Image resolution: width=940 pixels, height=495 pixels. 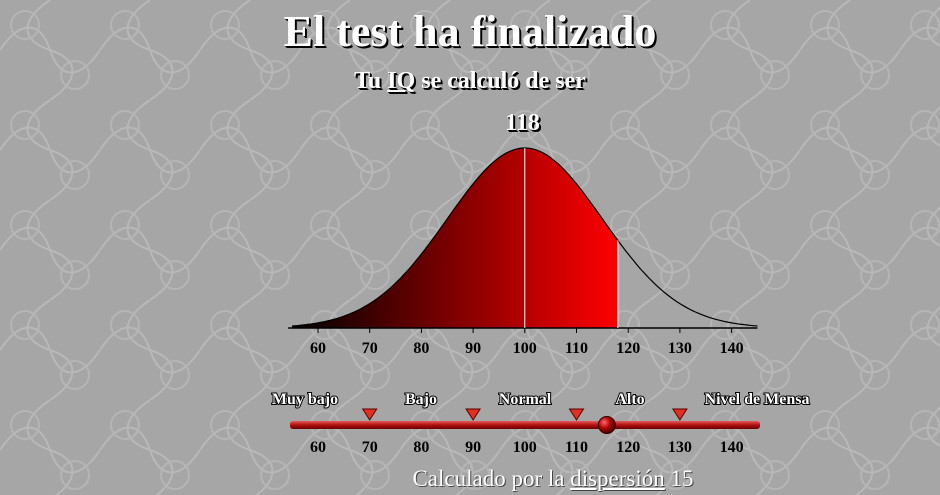 I want to click on category-label: Muy bajo, so click(x=305, y=399).